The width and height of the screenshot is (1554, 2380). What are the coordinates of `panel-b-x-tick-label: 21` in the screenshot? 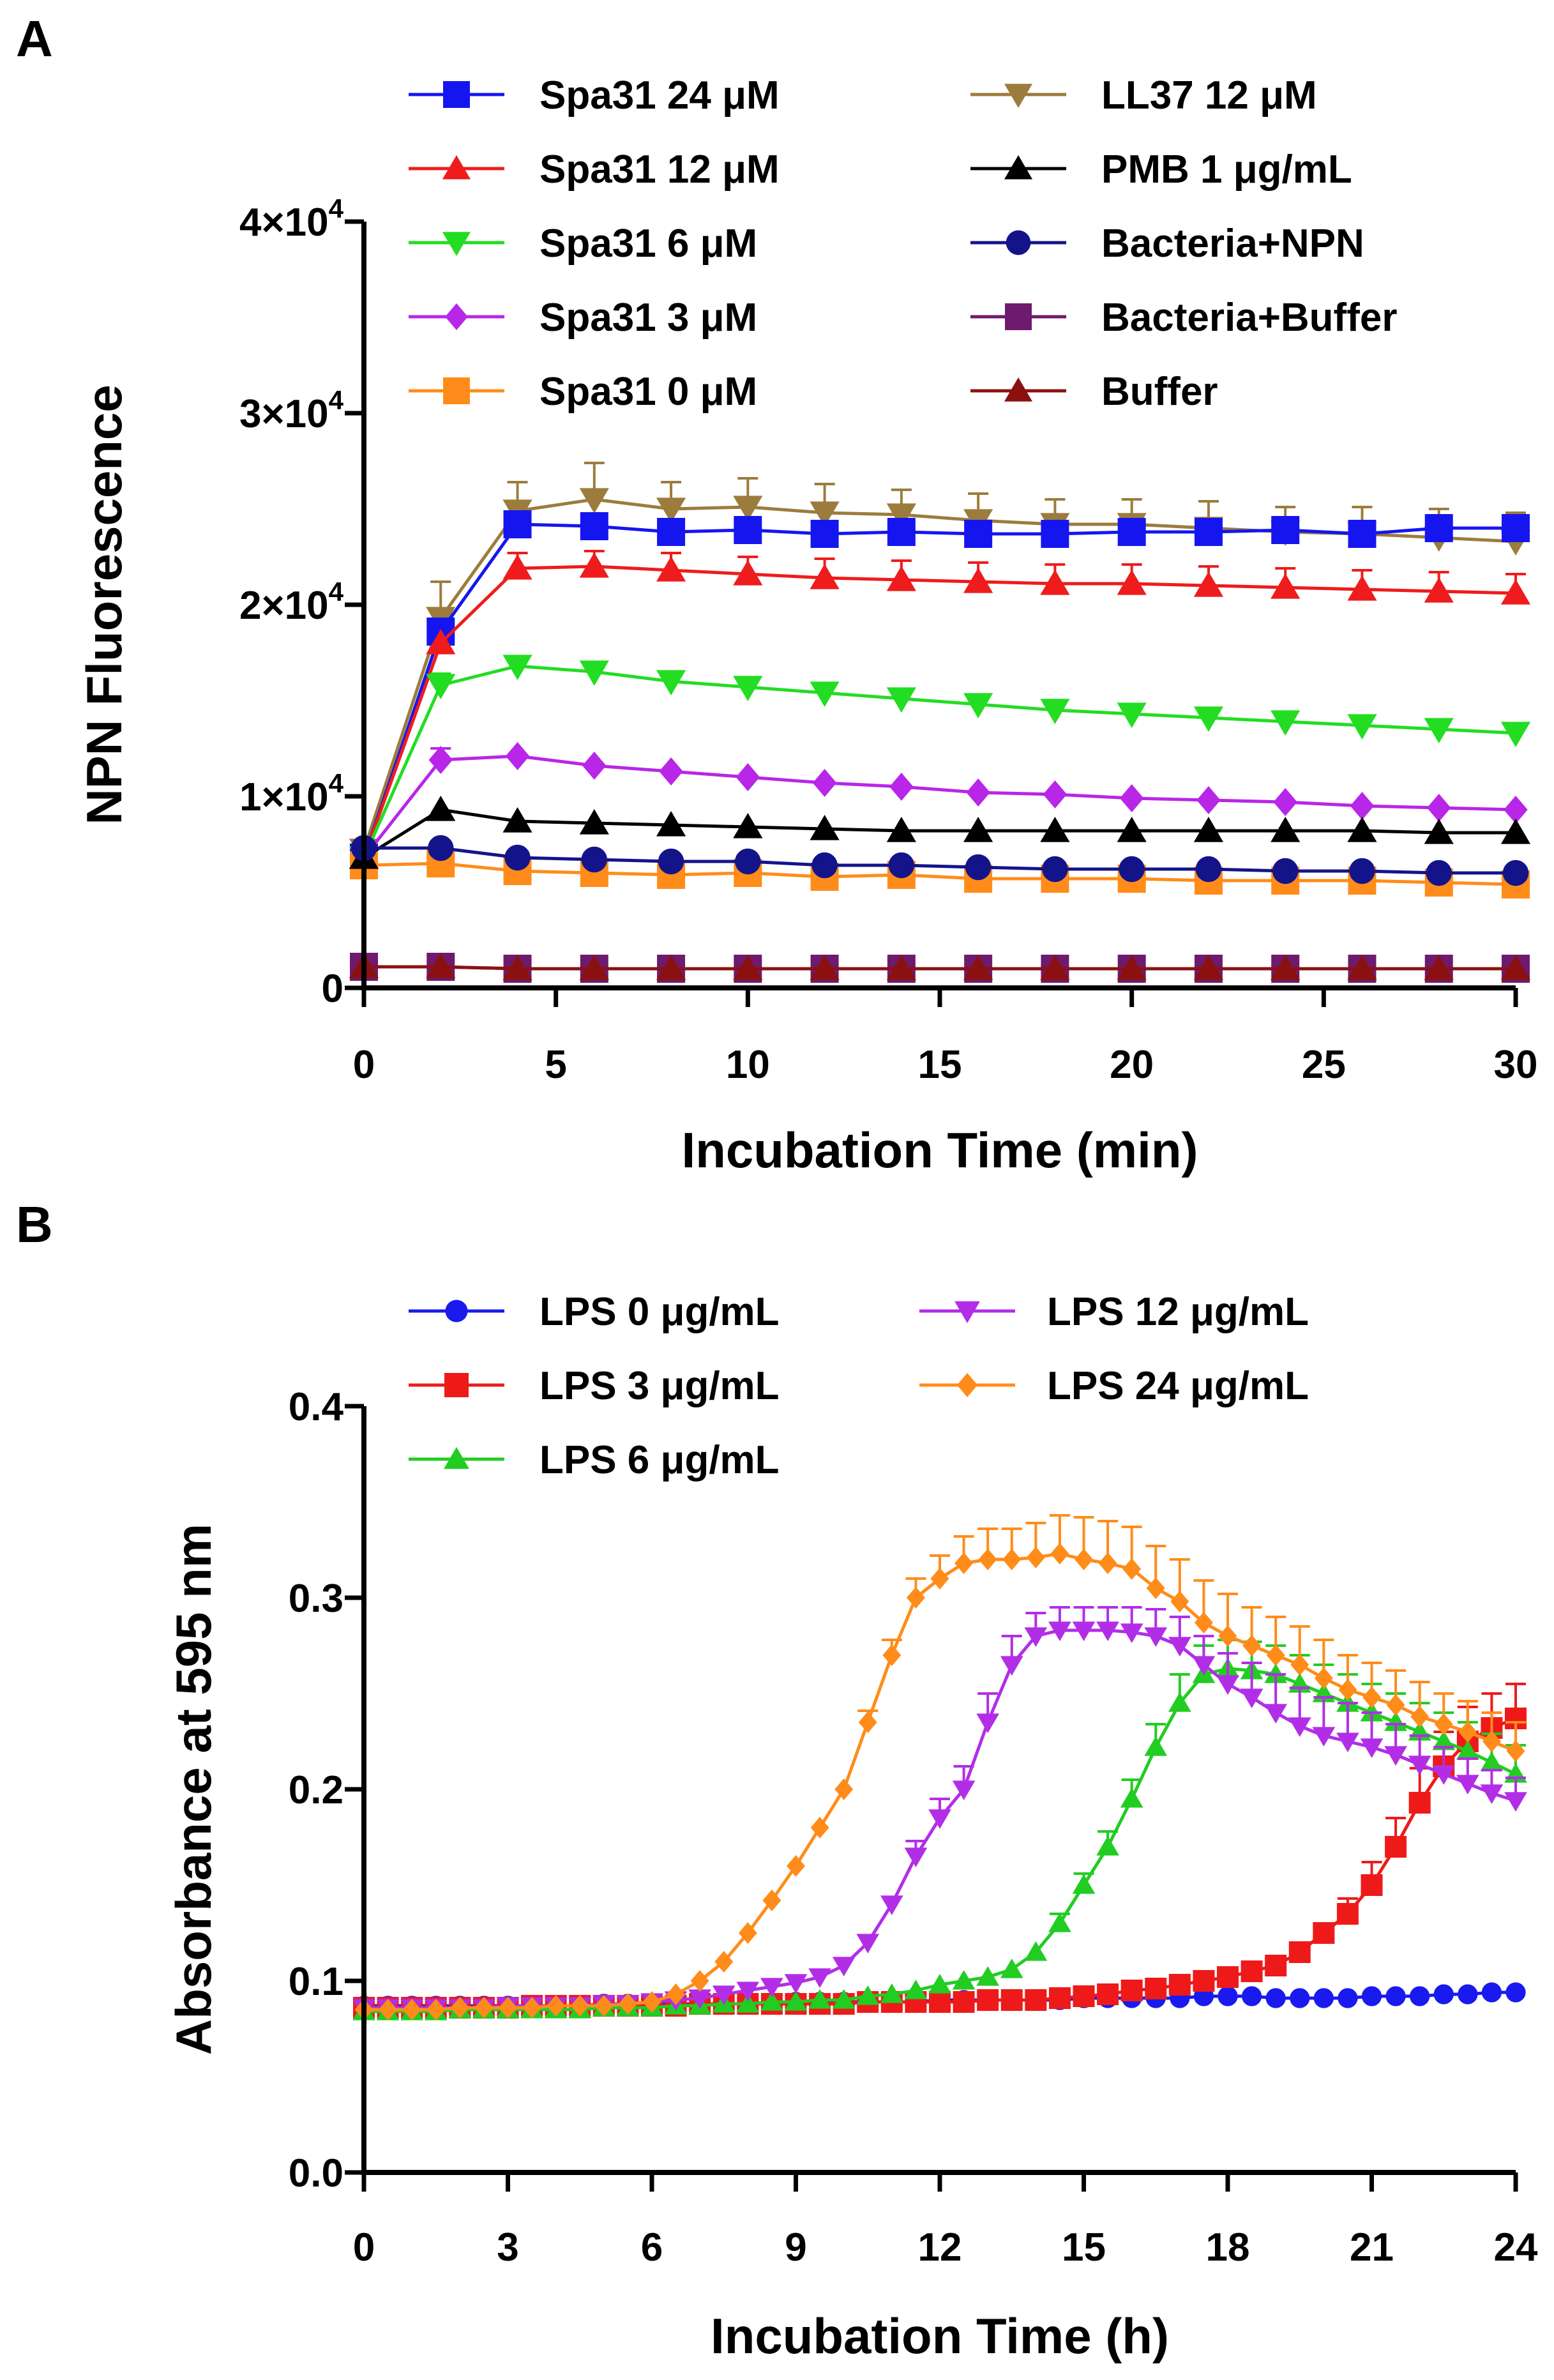 It's located at (1372, 2247).